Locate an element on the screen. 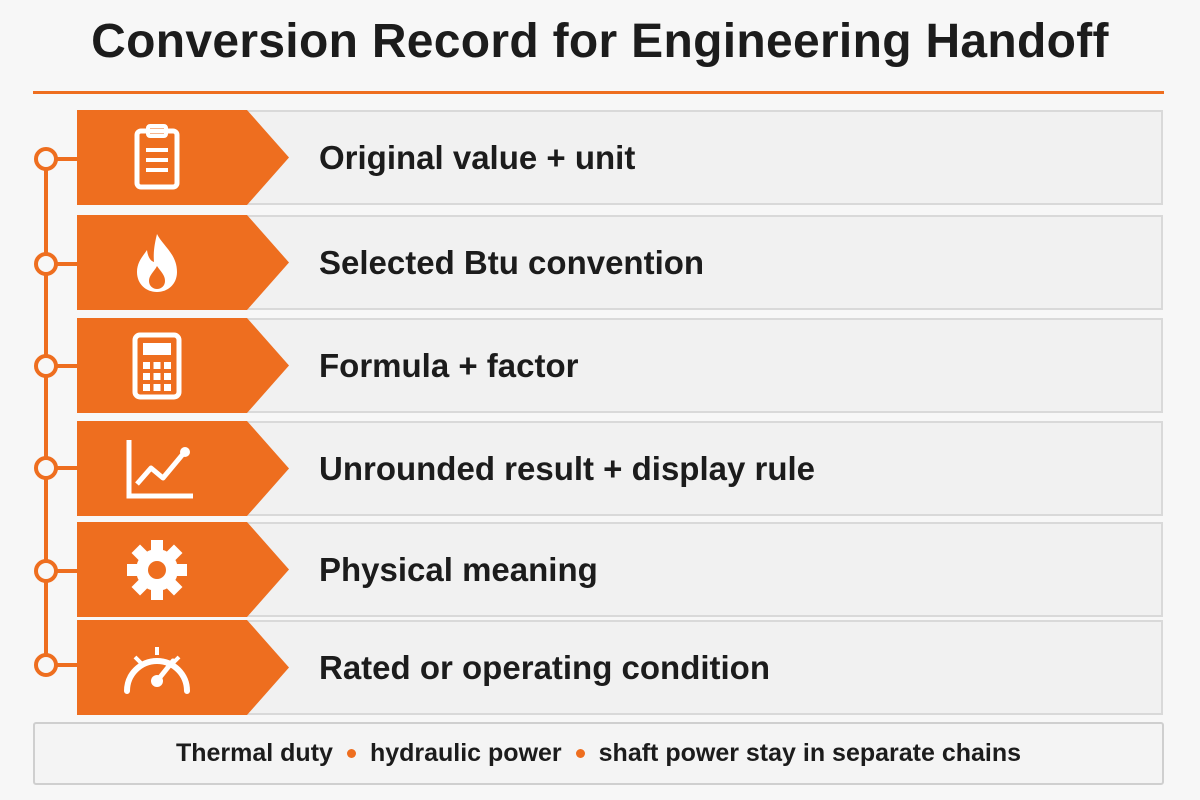  record-step-physical-meaning: Physical meaning is located at coordinates (620, 569).